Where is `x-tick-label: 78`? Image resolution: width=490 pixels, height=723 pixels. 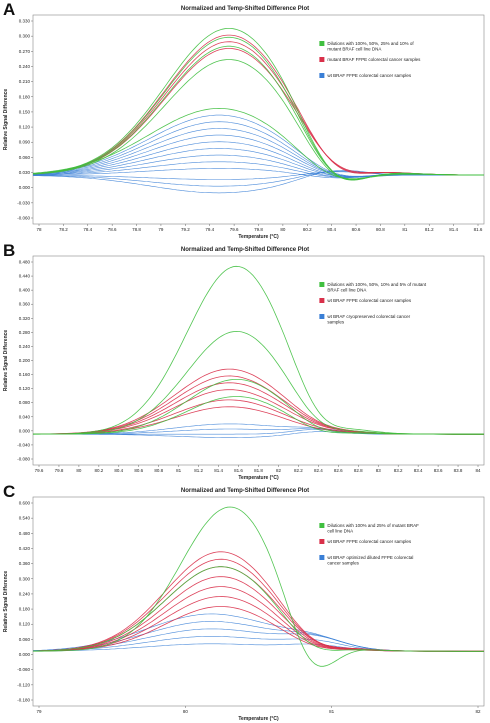
x-tick-label: 78 is located at coordinates (39, 229).